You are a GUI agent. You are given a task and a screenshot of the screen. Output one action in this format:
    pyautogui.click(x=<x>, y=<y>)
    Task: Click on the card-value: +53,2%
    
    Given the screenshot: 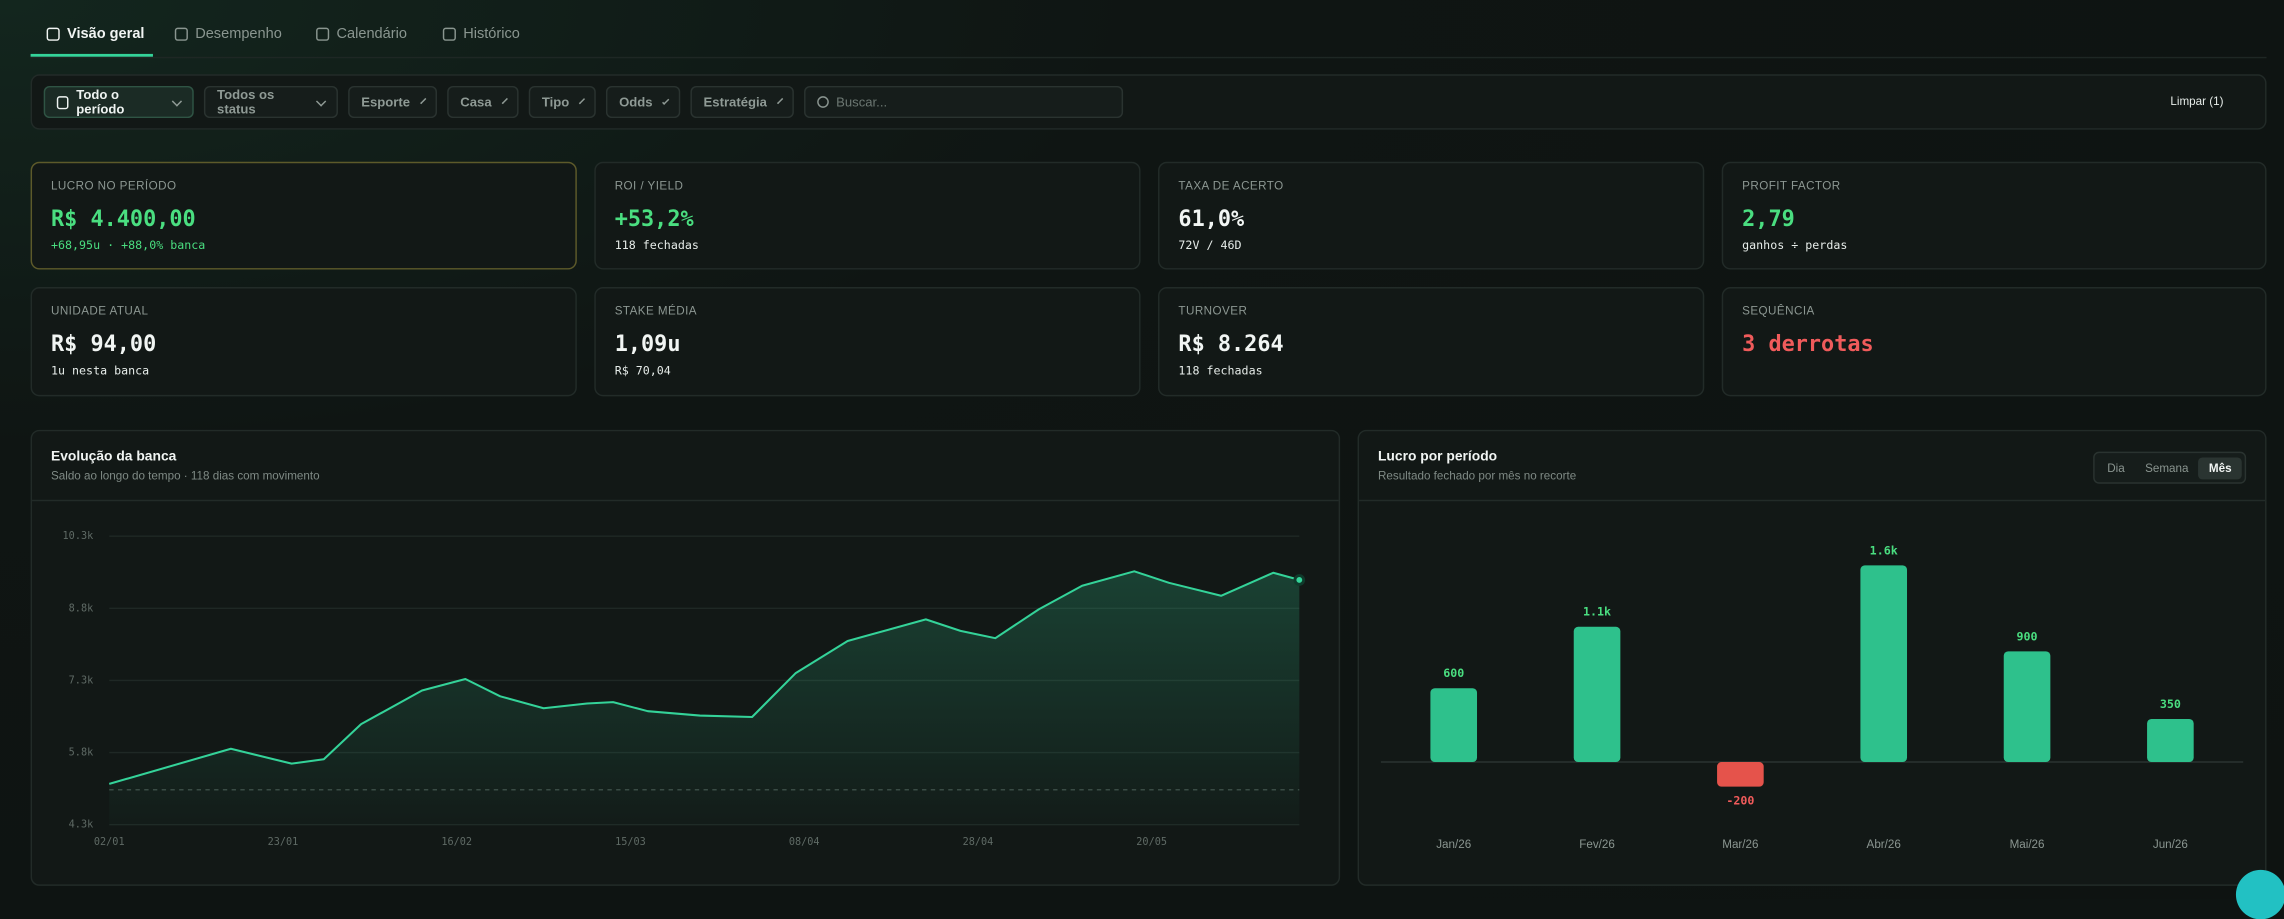 What is the action you would take?
    pyautogui.click(x=654, y=218)
    